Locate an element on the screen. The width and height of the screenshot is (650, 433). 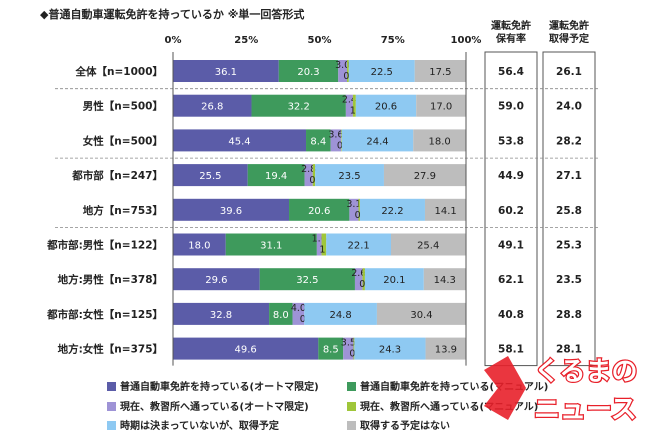
data-label: 30.4 is located at coordinates (421, 315).